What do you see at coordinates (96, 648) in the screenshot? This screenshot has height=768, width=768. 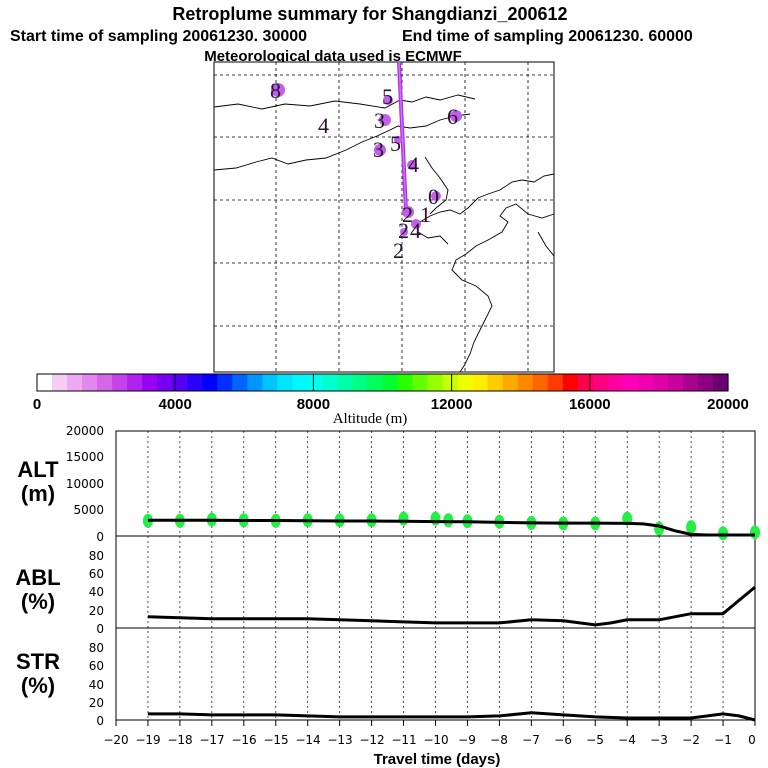 I see `y-tick-label: 80` at bounding box center [96, 648].